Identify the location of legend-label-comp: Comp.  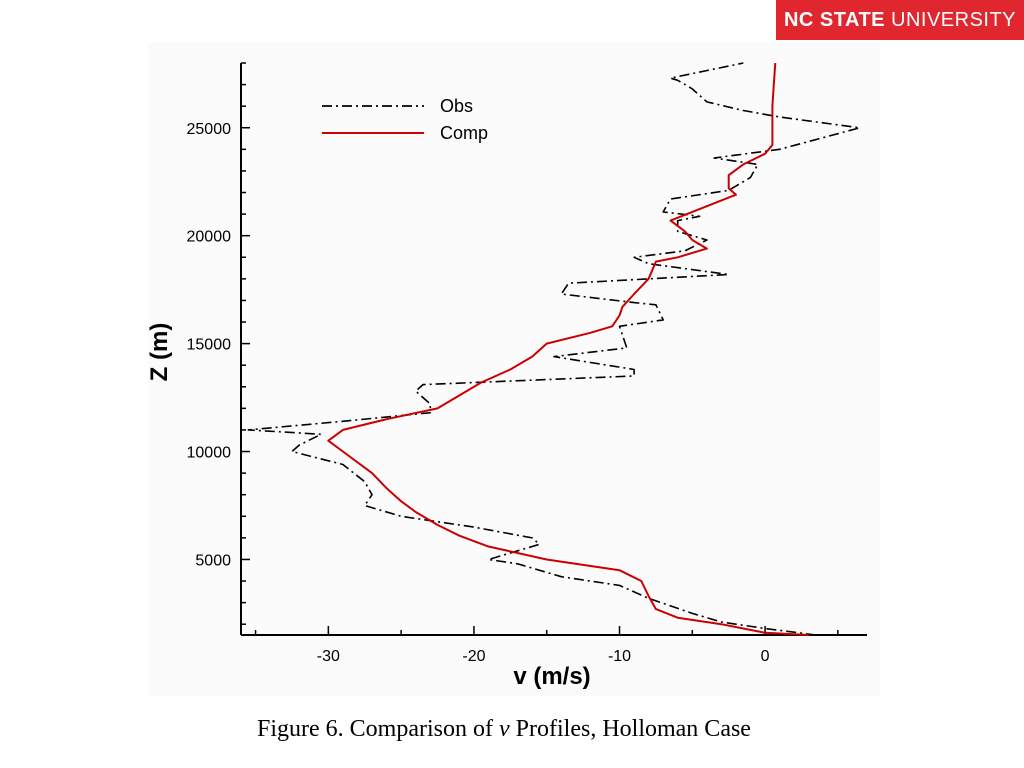
(464, 133).